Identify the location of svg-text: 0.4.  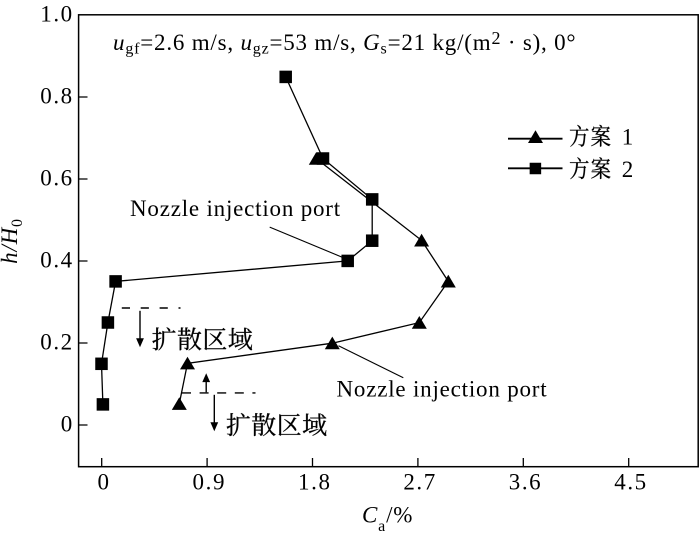
(57, 259).